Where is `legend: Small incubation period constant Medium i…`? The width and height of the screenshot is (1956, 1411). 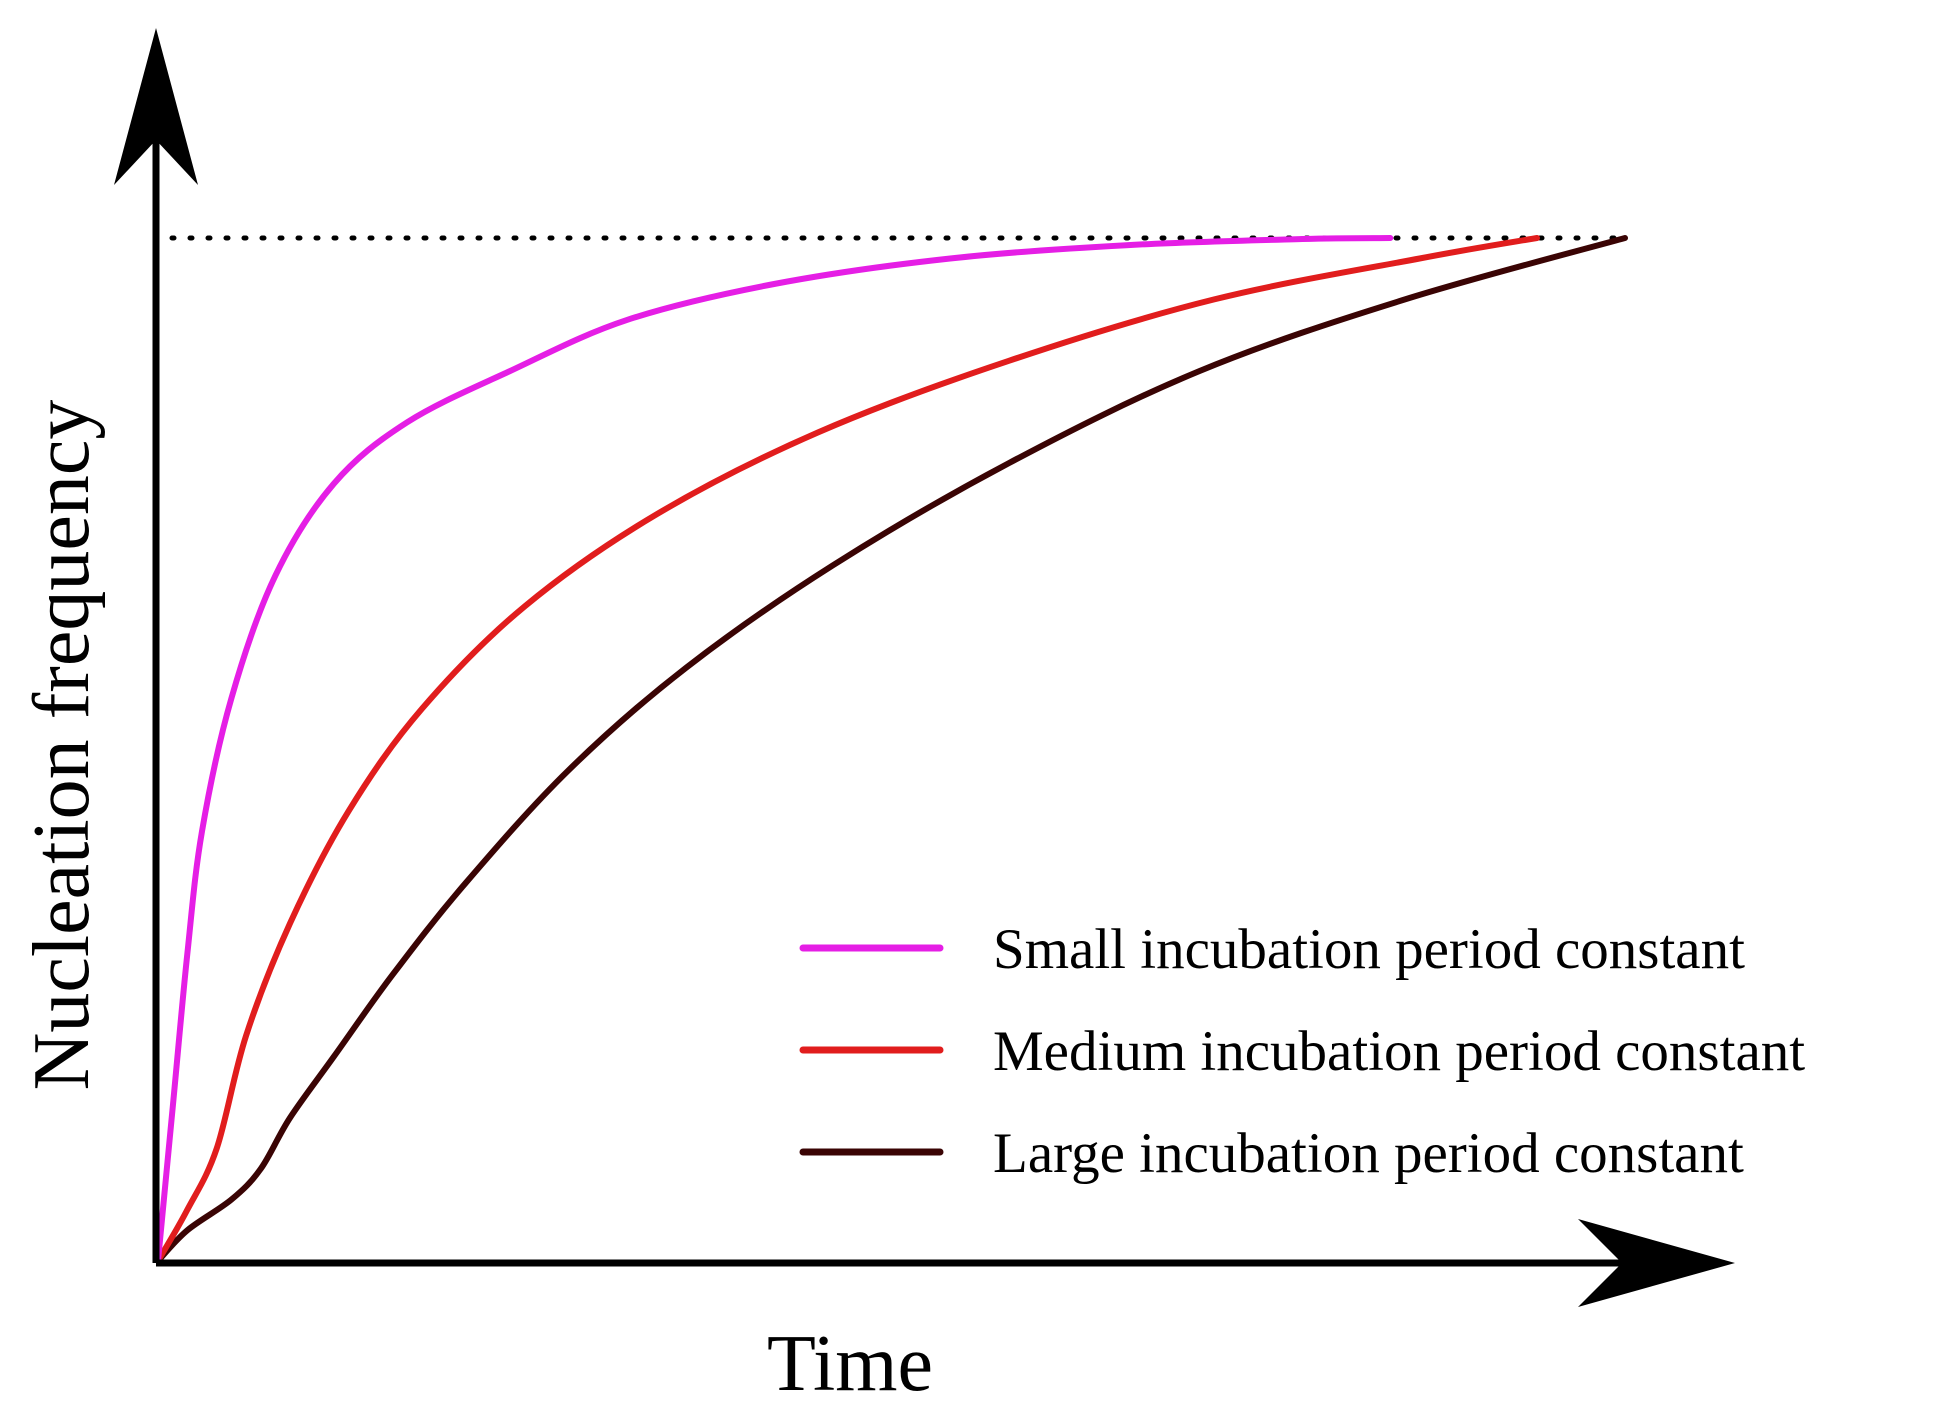 legend: Small incubation period constant Medium i… is located at coordinates (1302, 1051).